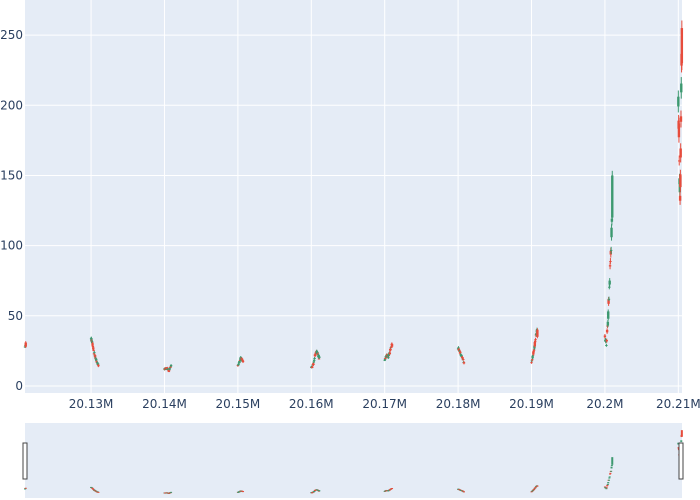  I want to click on y-tick-label: 200, so click(11, 105).